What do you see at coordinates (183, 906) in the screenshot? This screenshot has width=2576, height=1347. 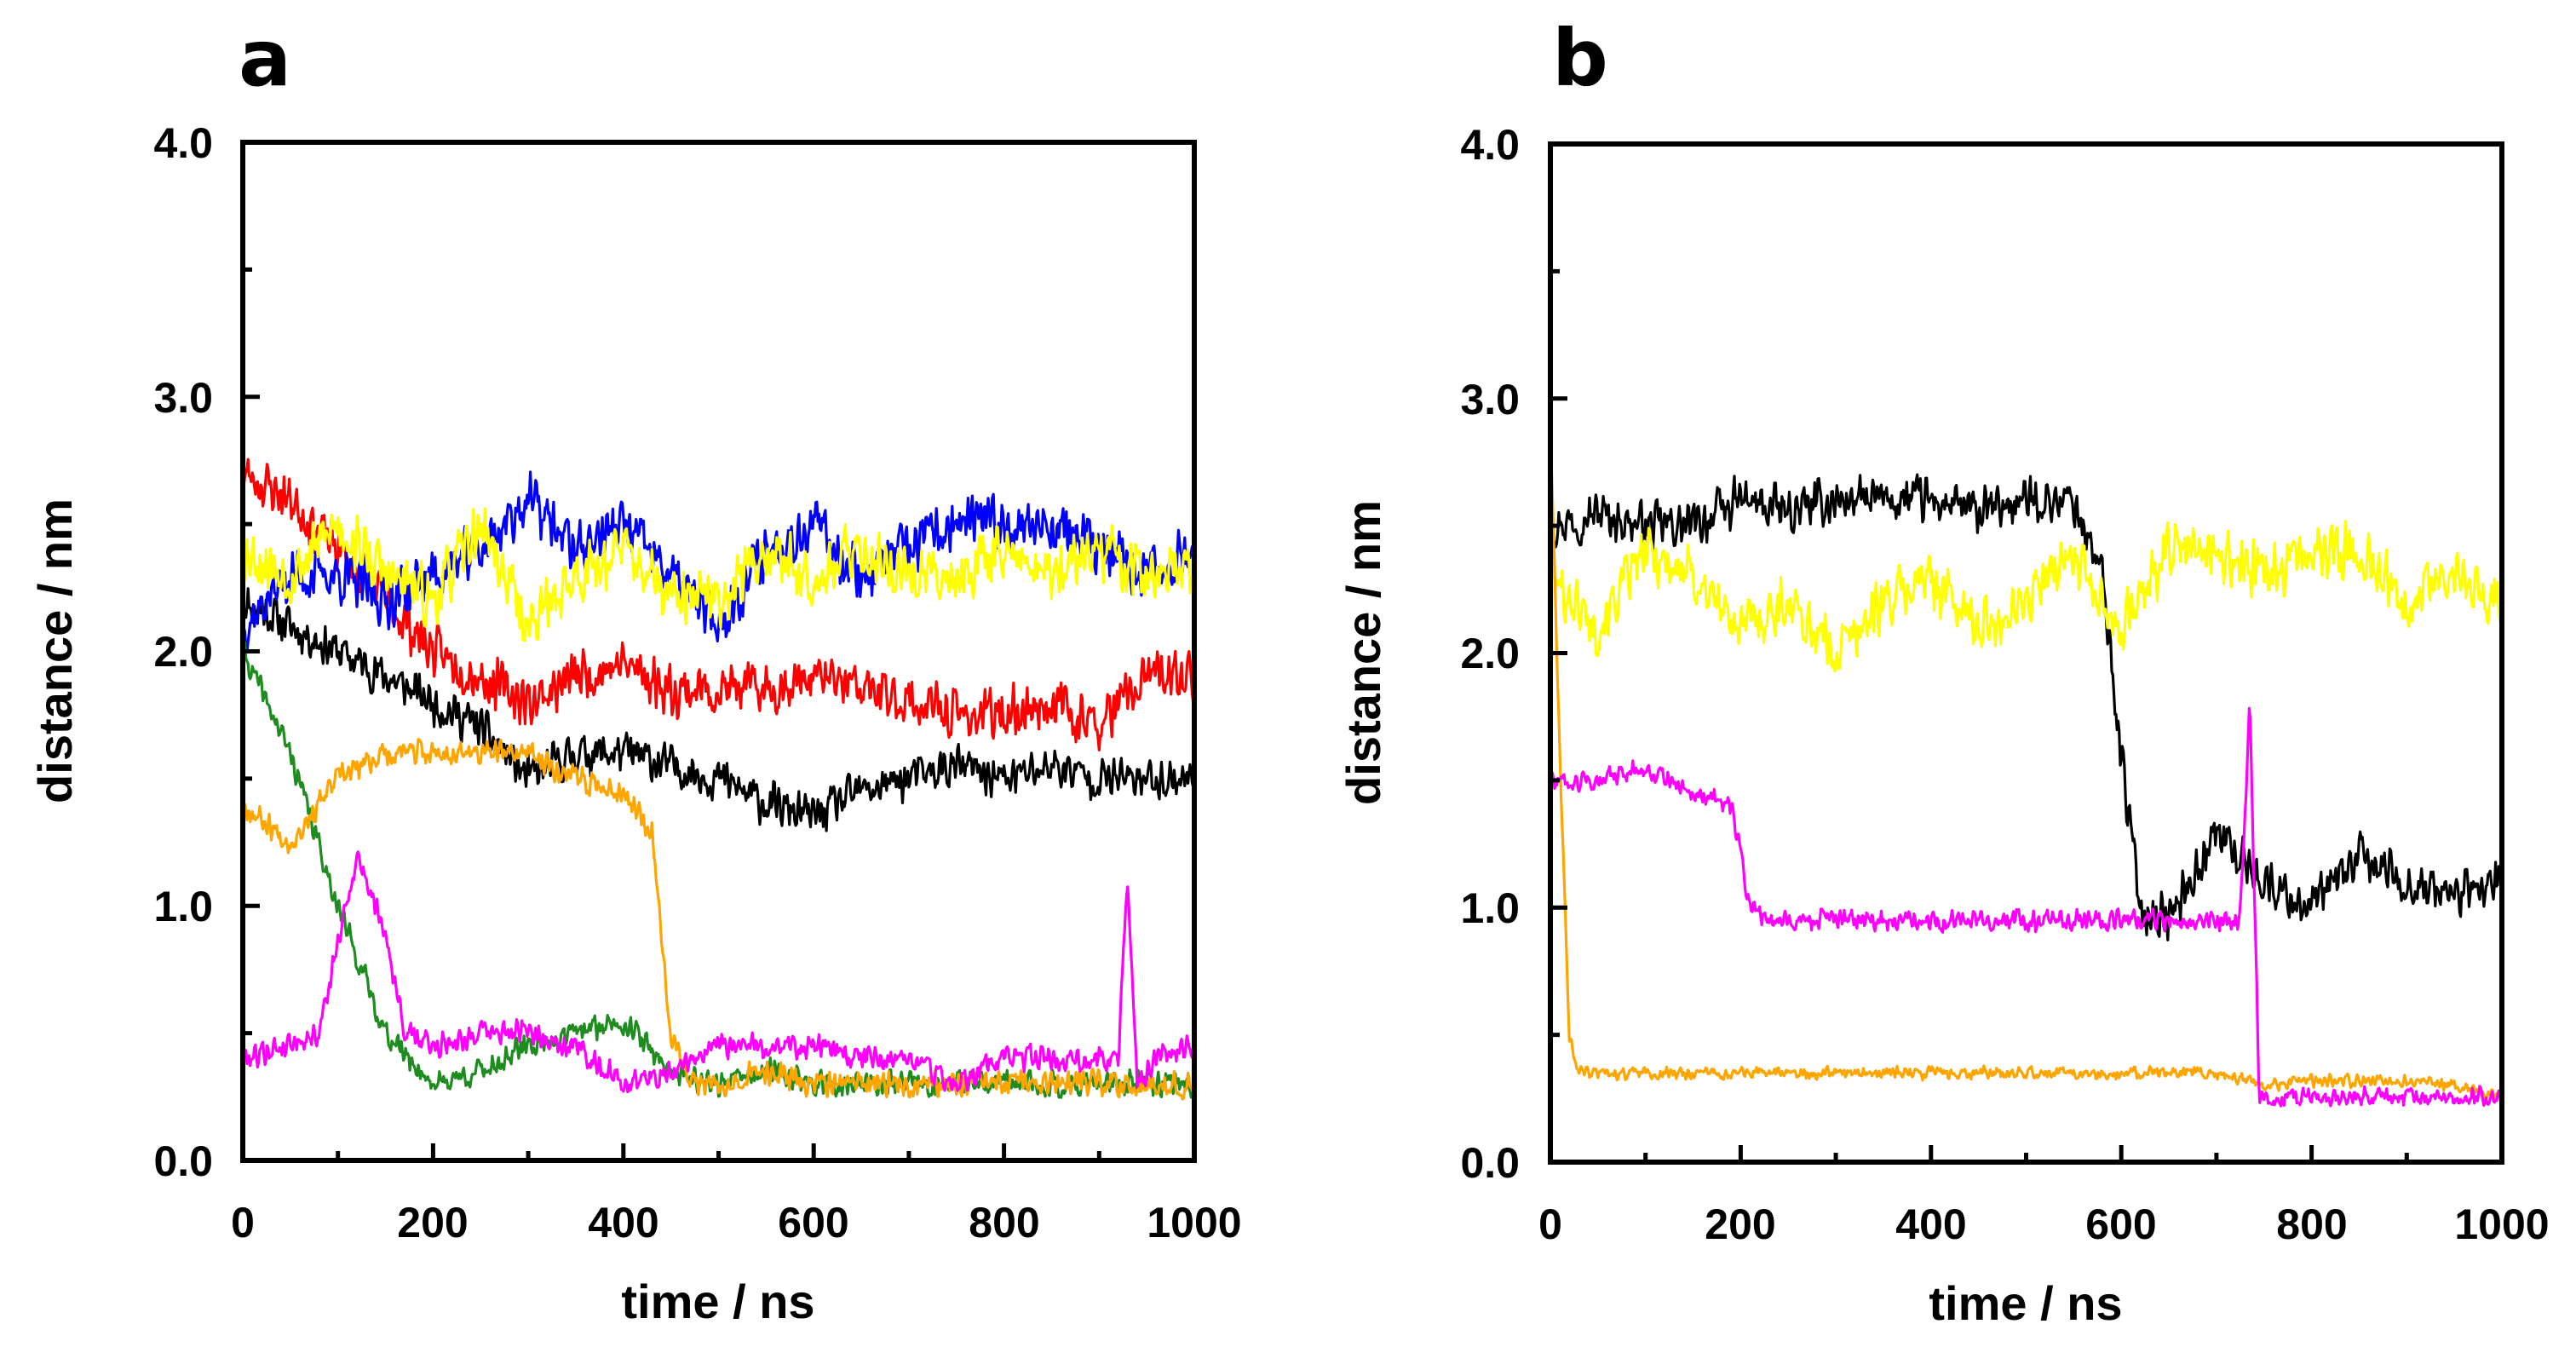 I see `panel-a-y-tick-label: 1.0` at bounding box center [183, 906].